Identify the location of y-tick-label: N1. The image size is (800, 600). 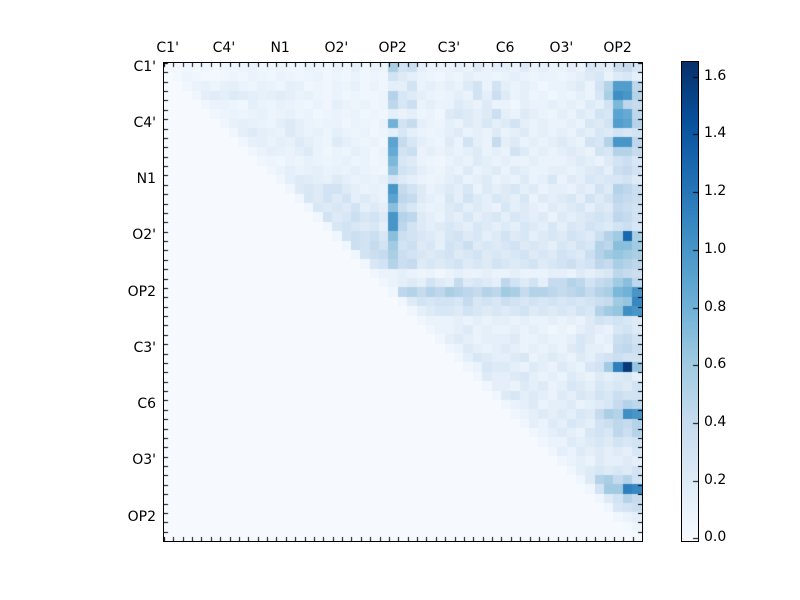
(146, 179).